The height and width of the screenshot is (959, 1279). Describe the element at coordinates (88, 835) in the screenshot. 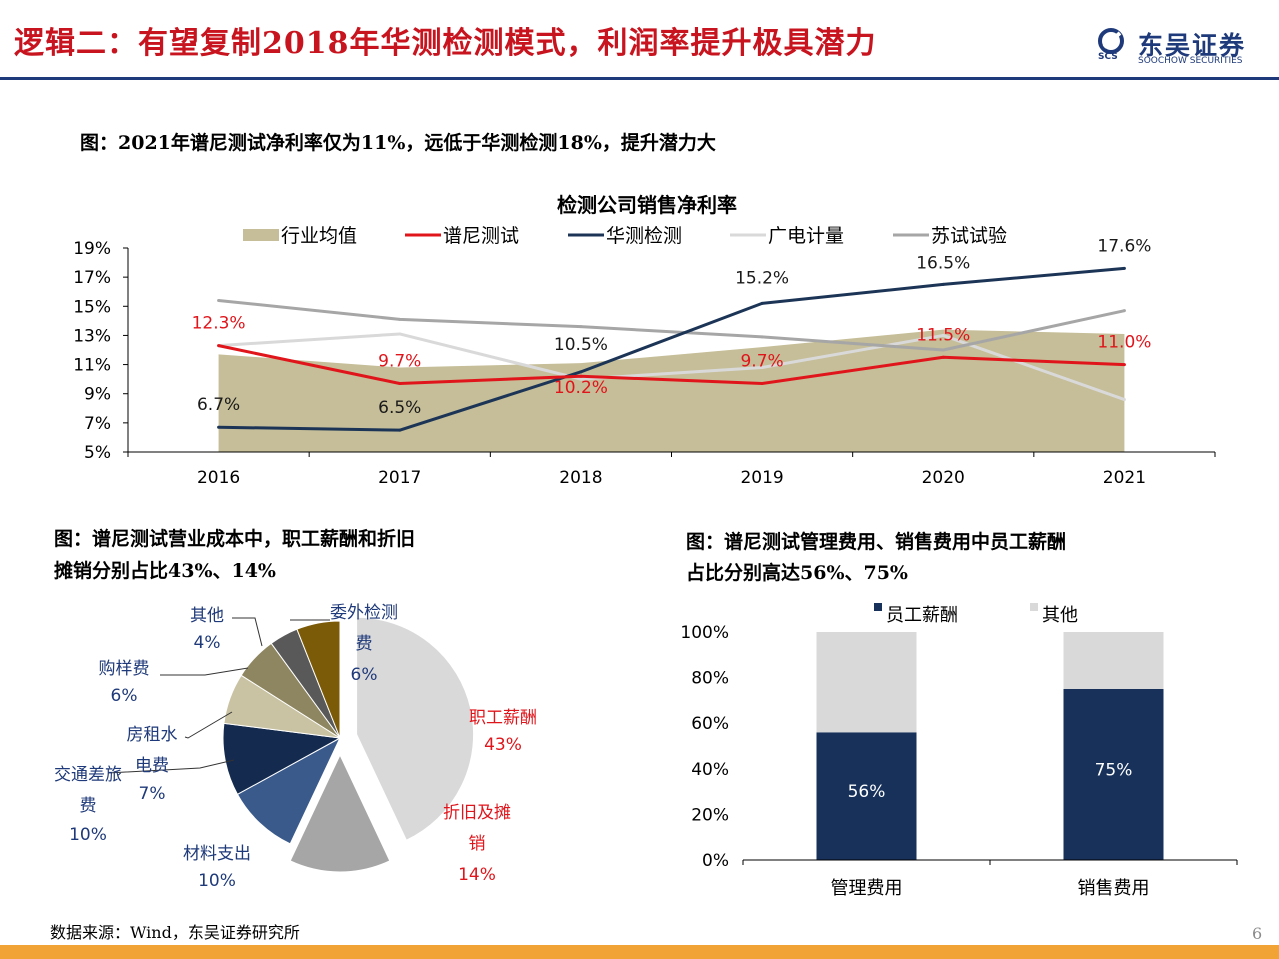

I see `pie-pct-4: 10%` at that location.